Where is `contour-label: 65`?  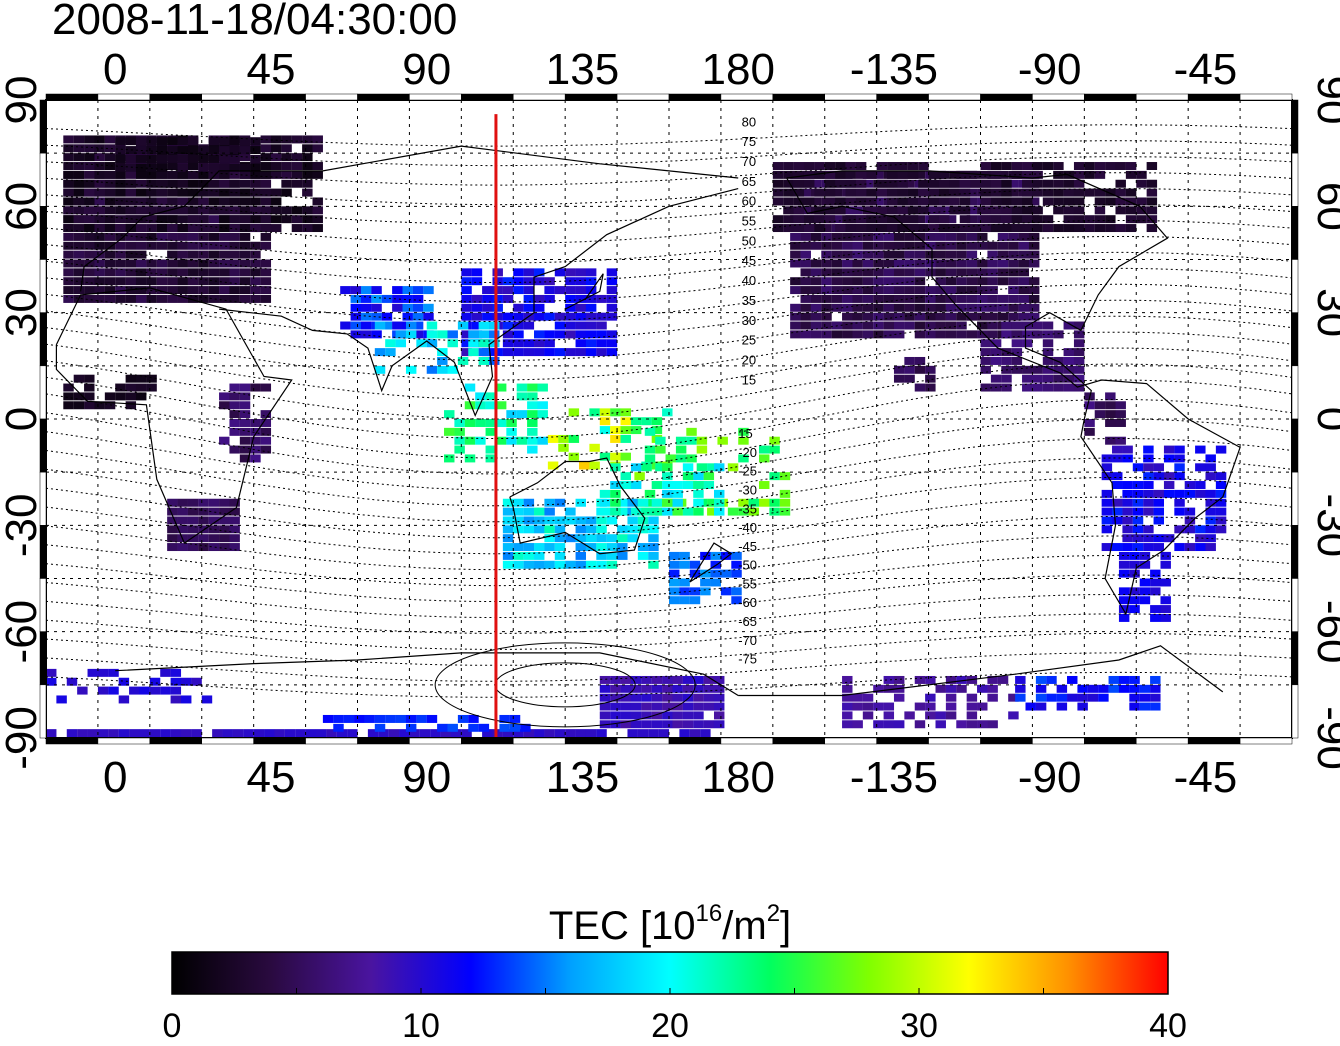 contour-label: 65 is located at coordinates (749, 181).